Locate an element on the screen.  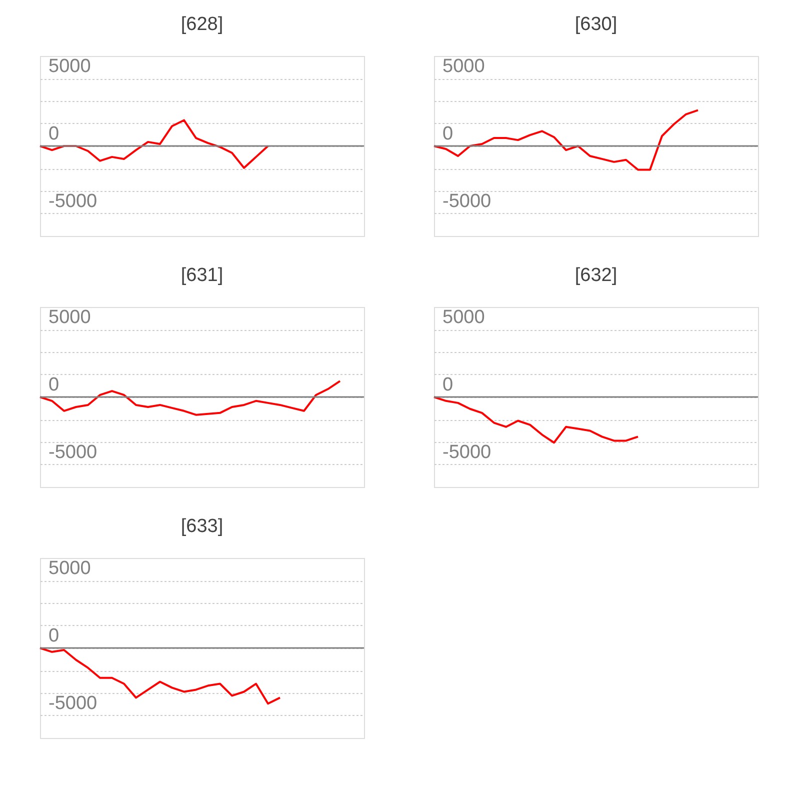
chart-title: [631] is located at coordinates (202, 275).